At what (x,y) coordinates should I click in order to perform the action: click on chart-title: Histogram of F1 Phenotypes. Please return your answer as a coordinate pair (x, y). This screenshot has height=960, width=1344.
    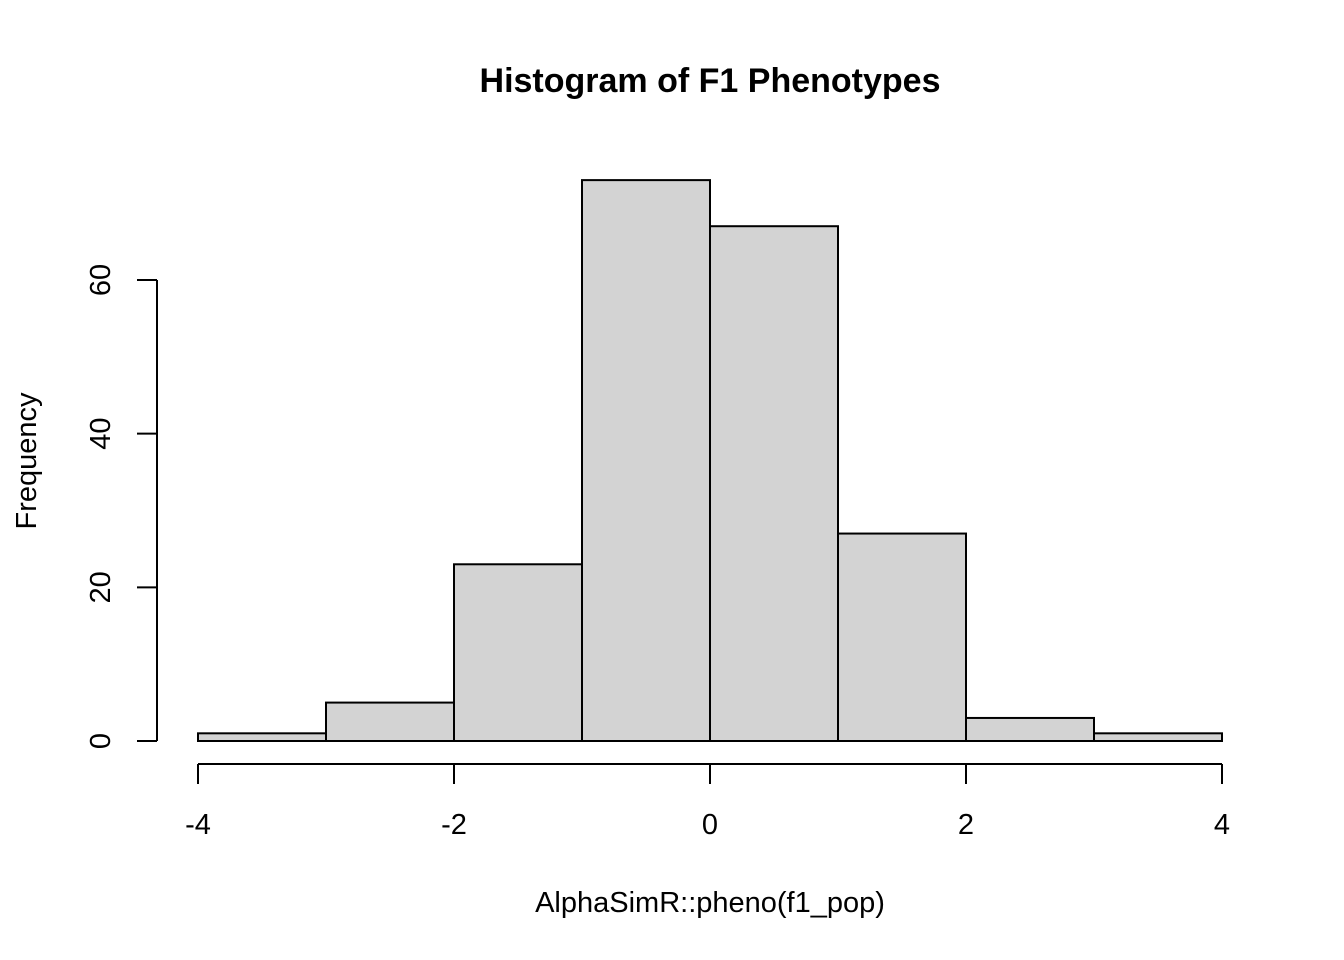
    Looking at the image, I should click on (710, 81).